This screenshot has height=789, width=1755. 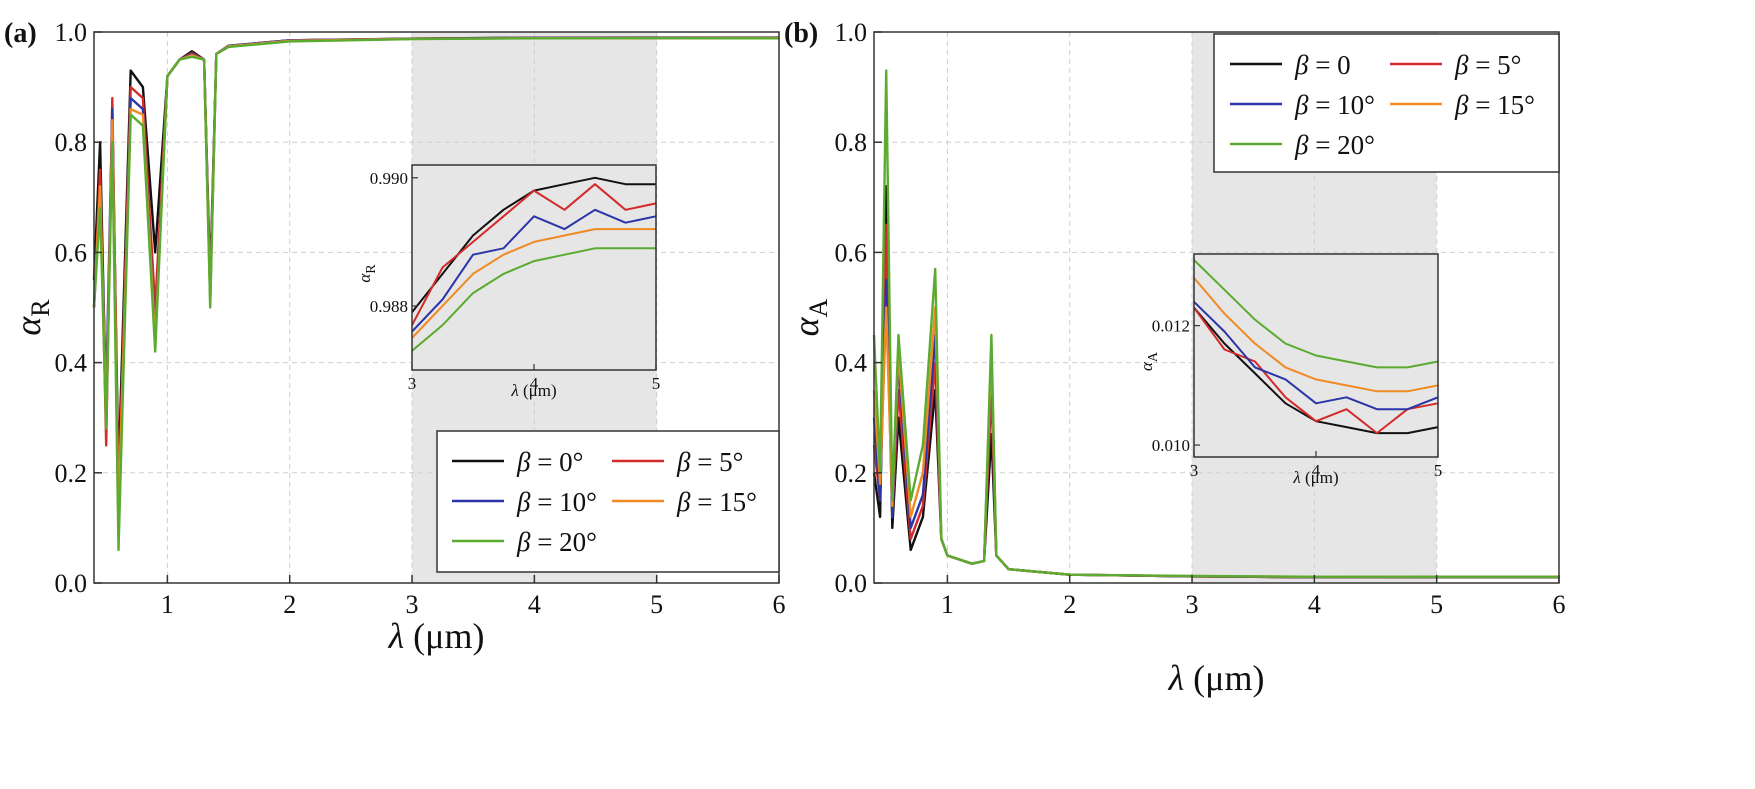 I want to click on inset-x-axis-unit: (μm), so click(x=538, y=390).